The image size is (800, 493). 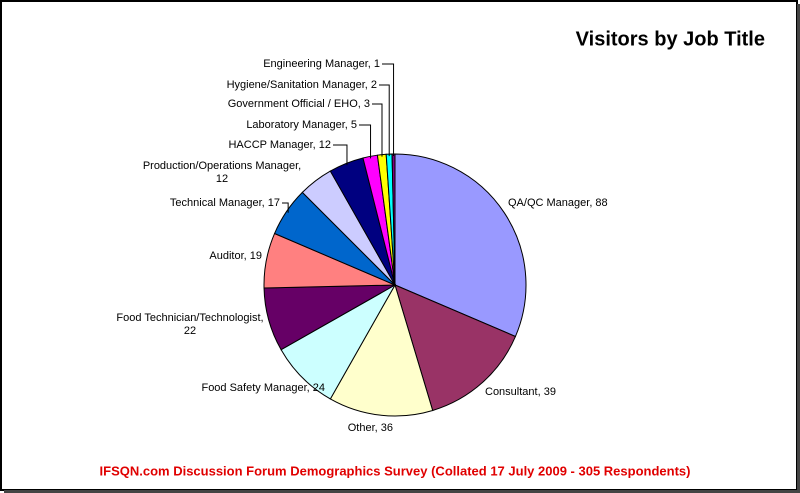 I want to click on label-line: Food Safety Manager, 24, so click(x=263, y=388).